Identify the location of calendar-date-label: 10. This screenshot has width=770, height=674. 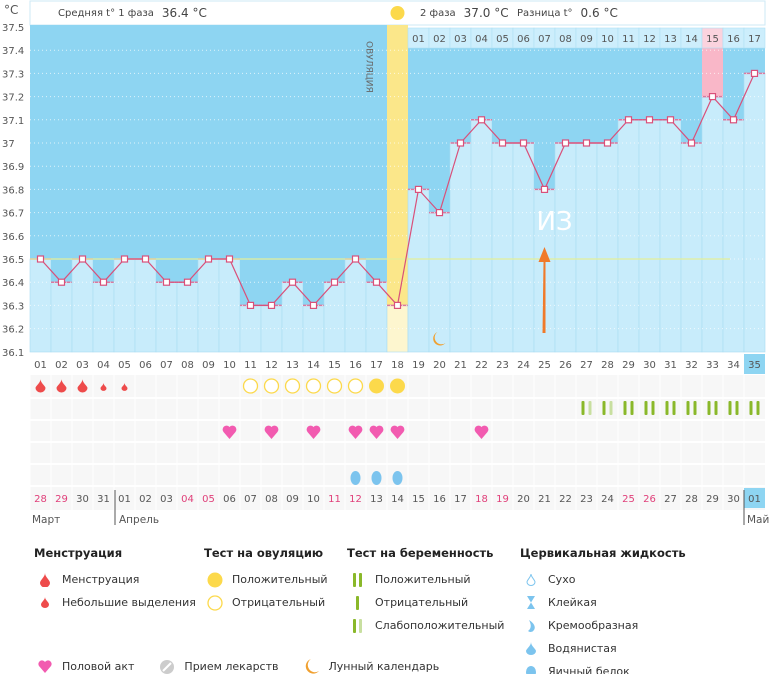
(313, 499).